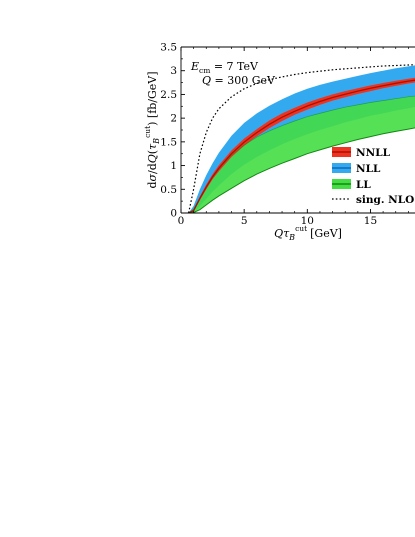 This screenshot has height=537, width=415. I want to click on x-tick-label: 0, so click(181, 221).